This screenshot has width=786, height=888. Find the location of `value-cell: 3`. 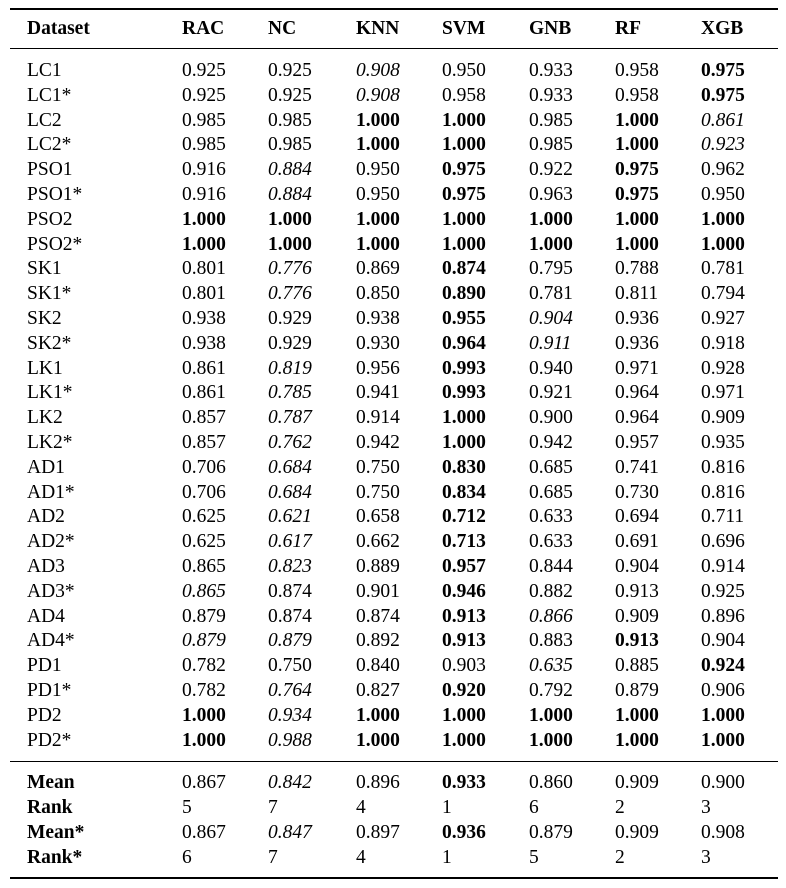

value-cell: 3 is located at coordinates (706, 808).